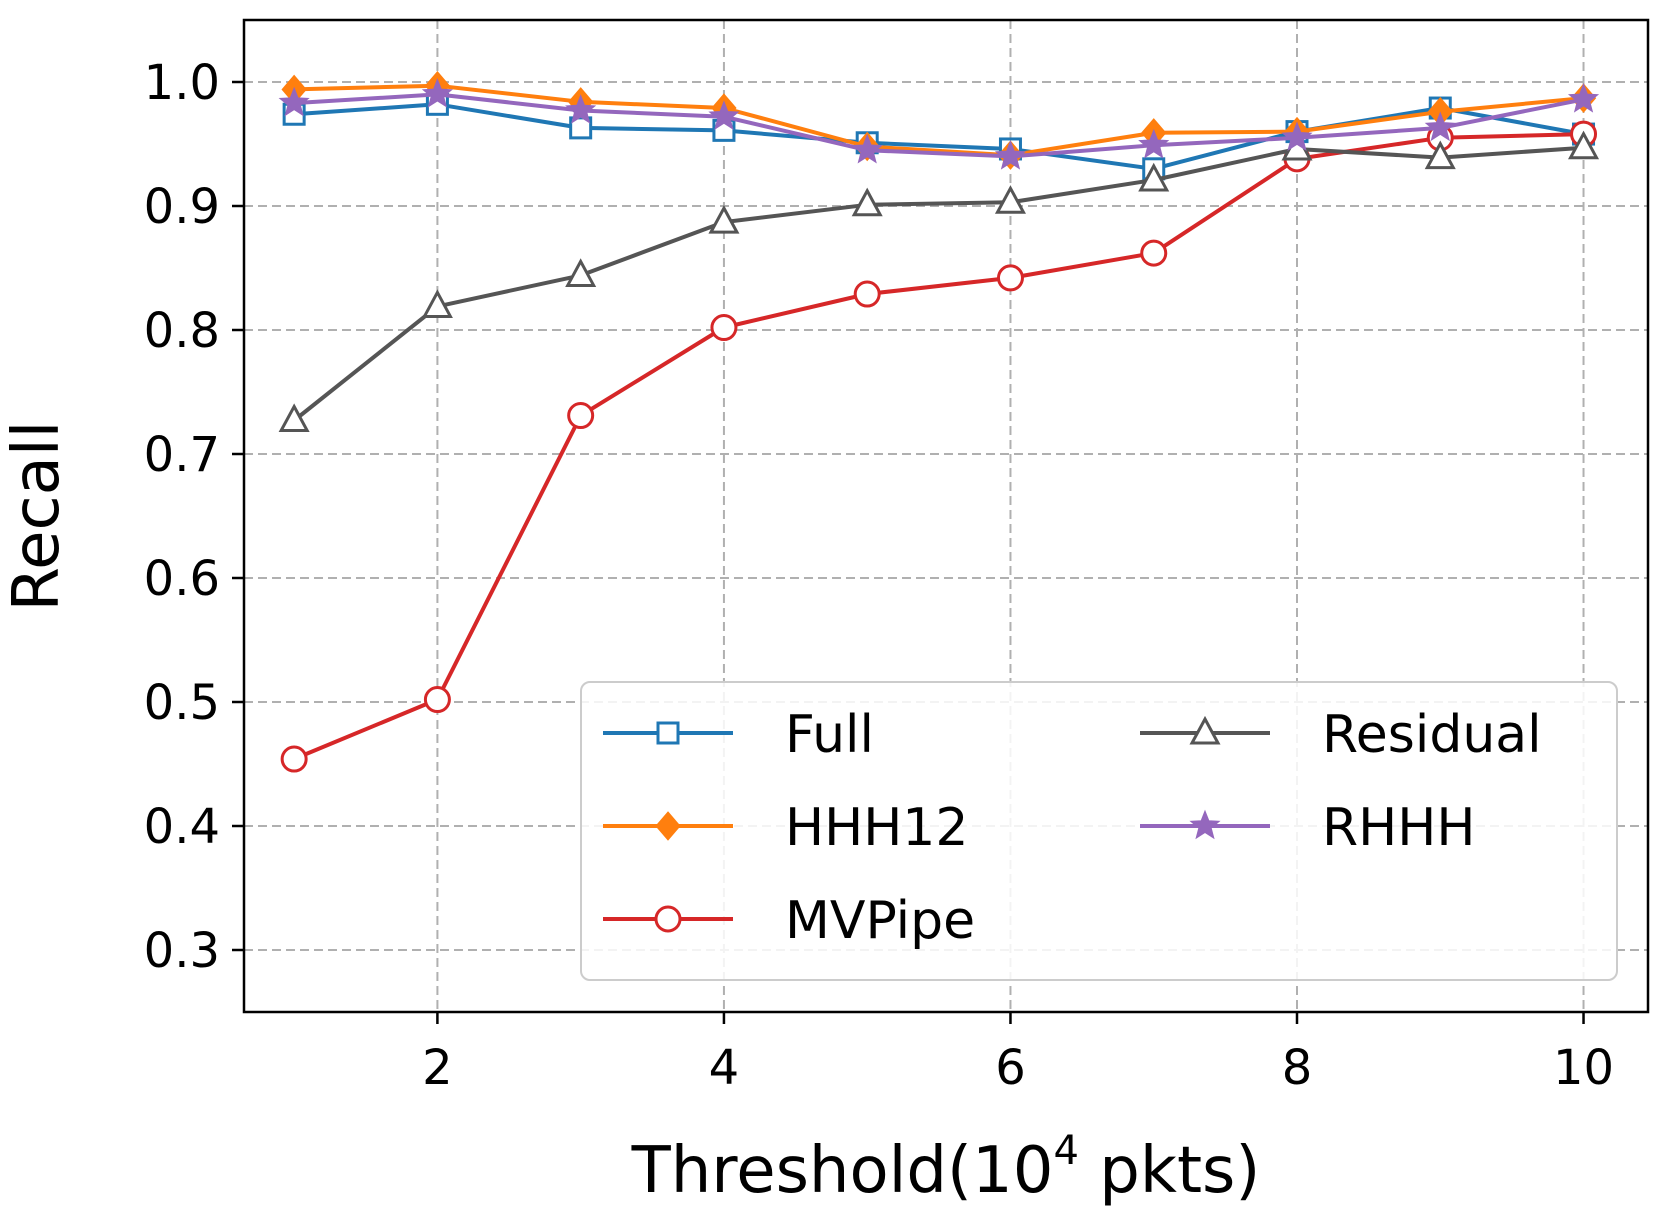 This screenshot has width=1662, height=1226. I want to click on legend-marker-rhhh, so click(1205, 824).